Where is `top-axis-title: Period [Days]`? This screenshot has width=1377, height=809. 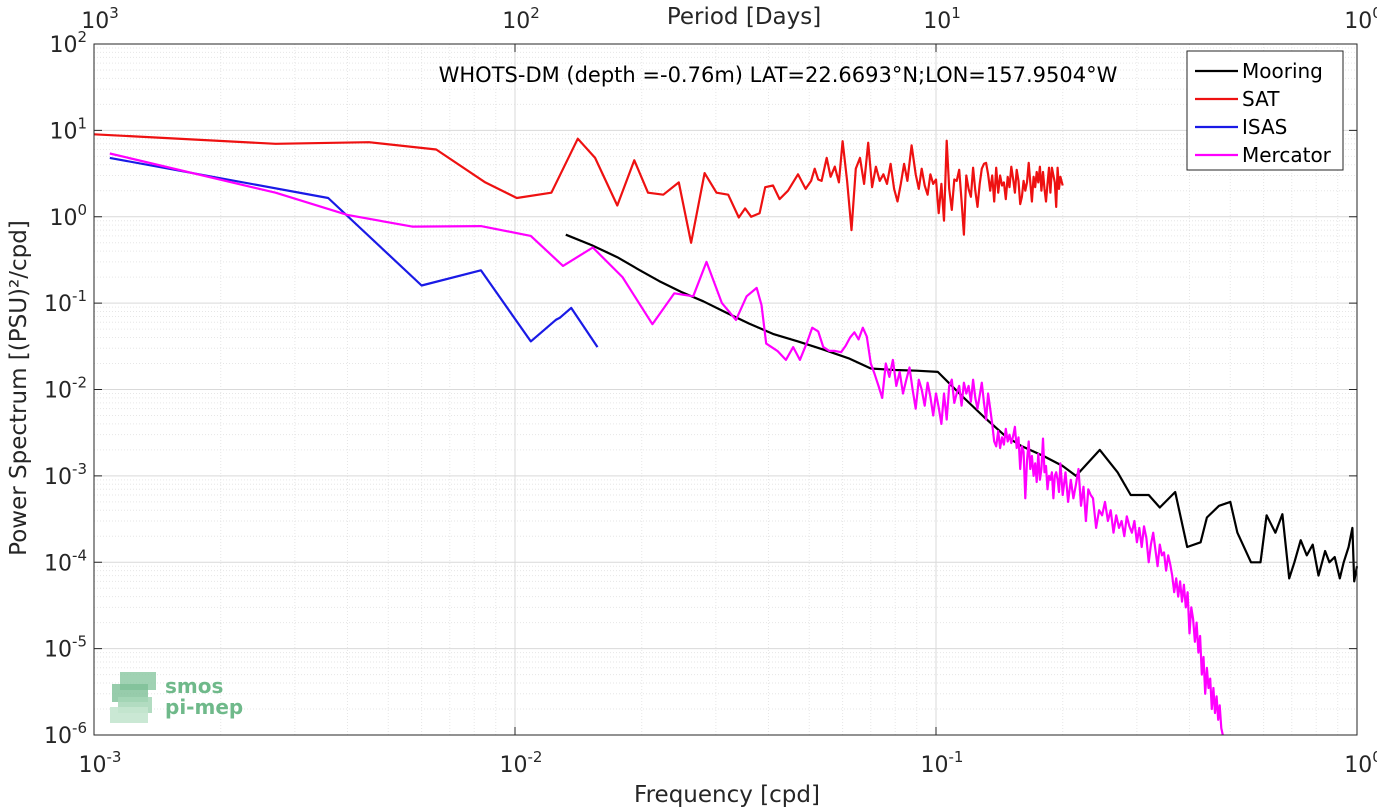
top-axis-title: Period [Days] is located at coordinates (744, 17).